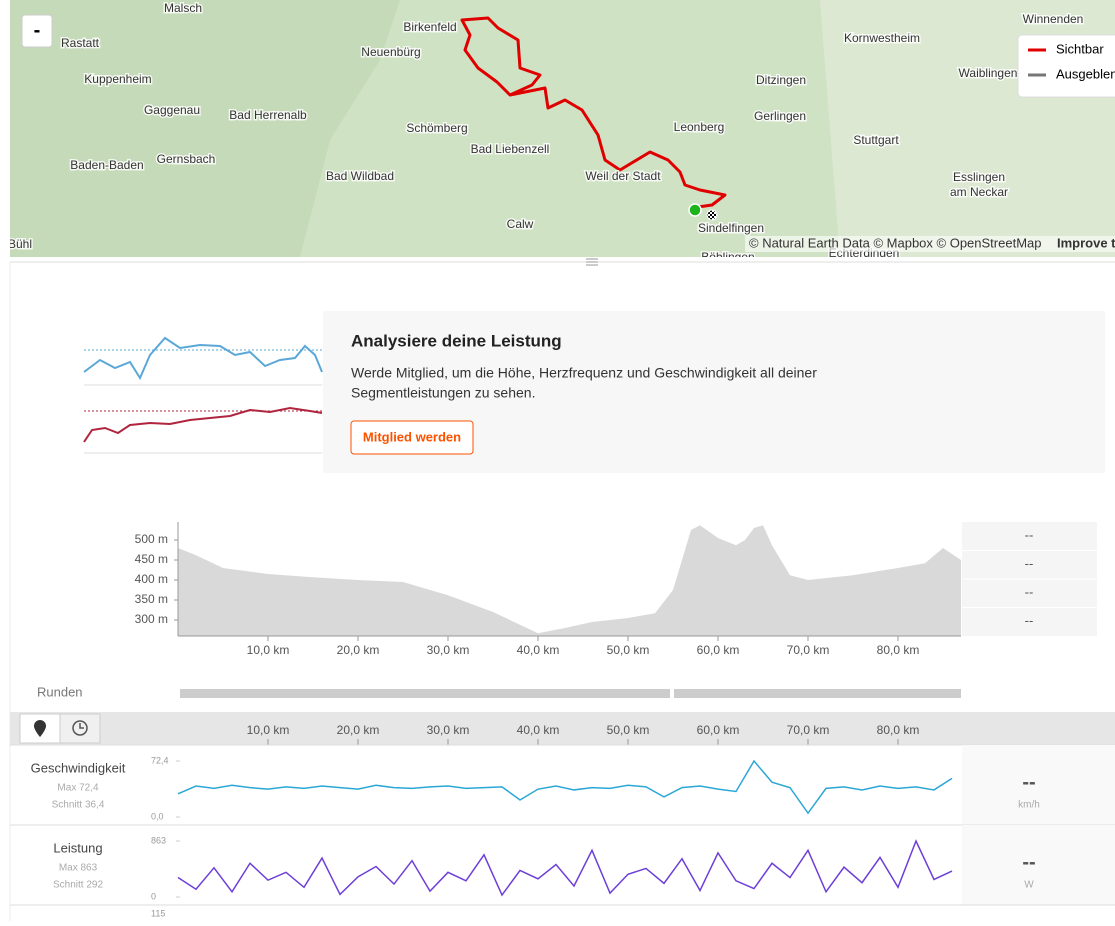 Image resolution: width=1115 pixels, height=926 pixels. What do you see at coordinates (456, 340) in the screenshot?
I see `promo-title: Analysiere deine Leistung` at bounding box center [456, 340].